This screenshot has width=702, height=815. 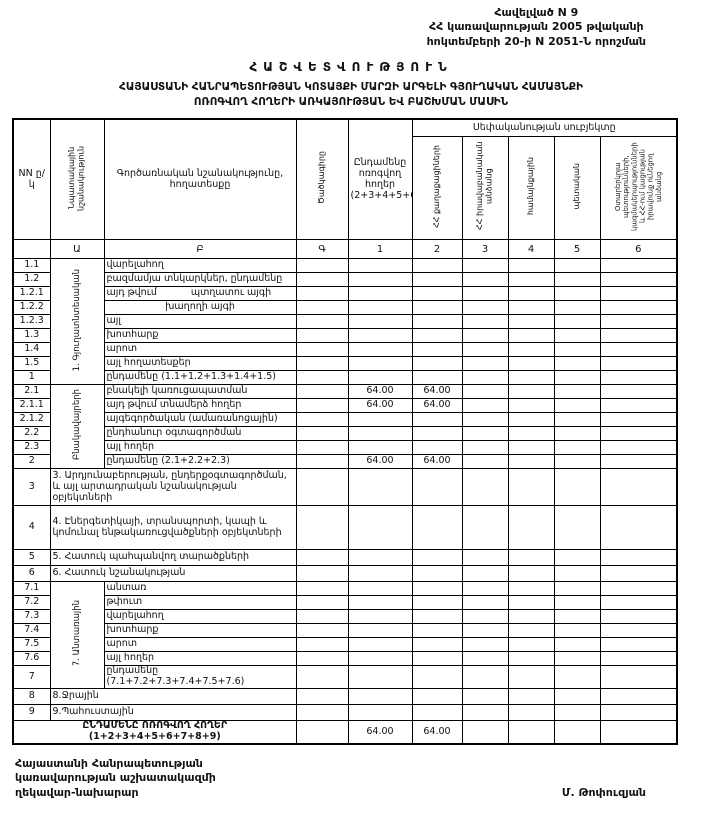 What do you see at coordinates (200, 631) in the screenshot?
I see `row-label: խոտհարք` at bounding box center [200, 631].